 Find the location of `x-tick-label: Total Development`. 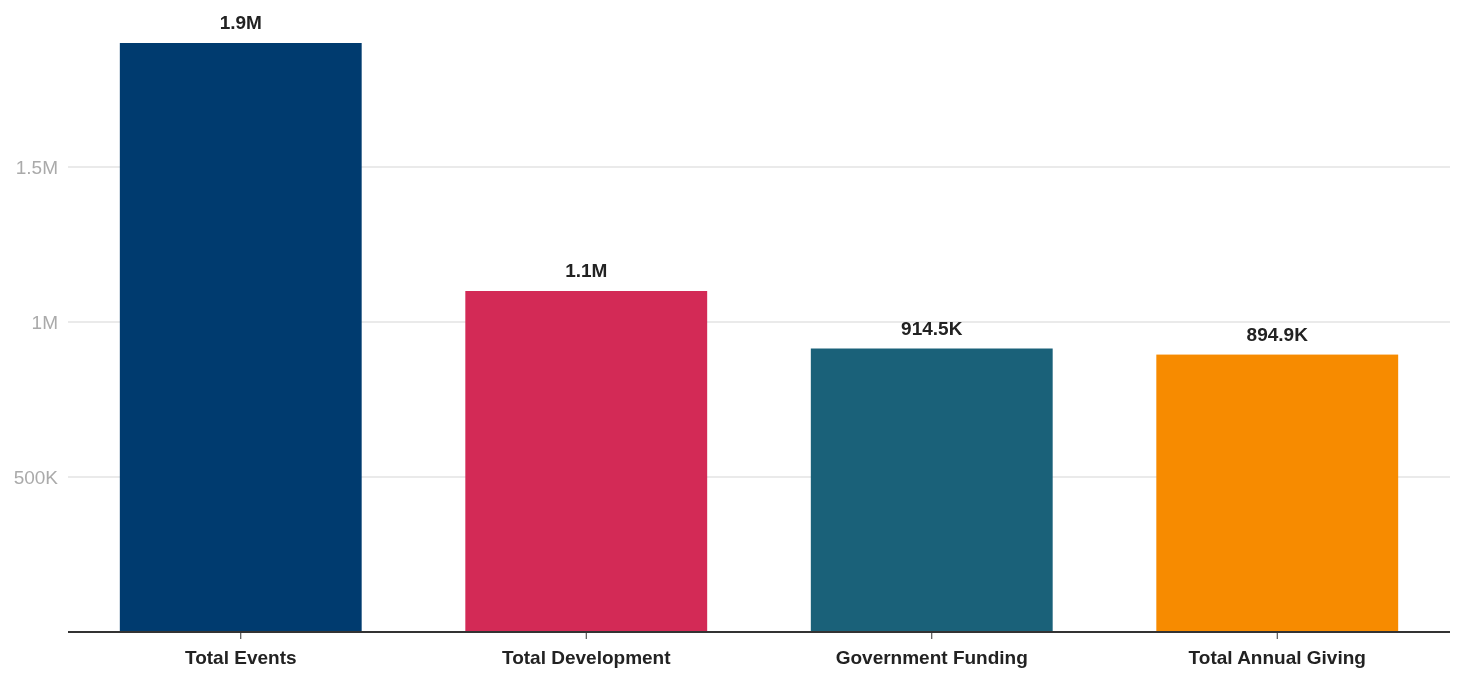

x-tick-label: Total Development is located at coordinates (586, 658).